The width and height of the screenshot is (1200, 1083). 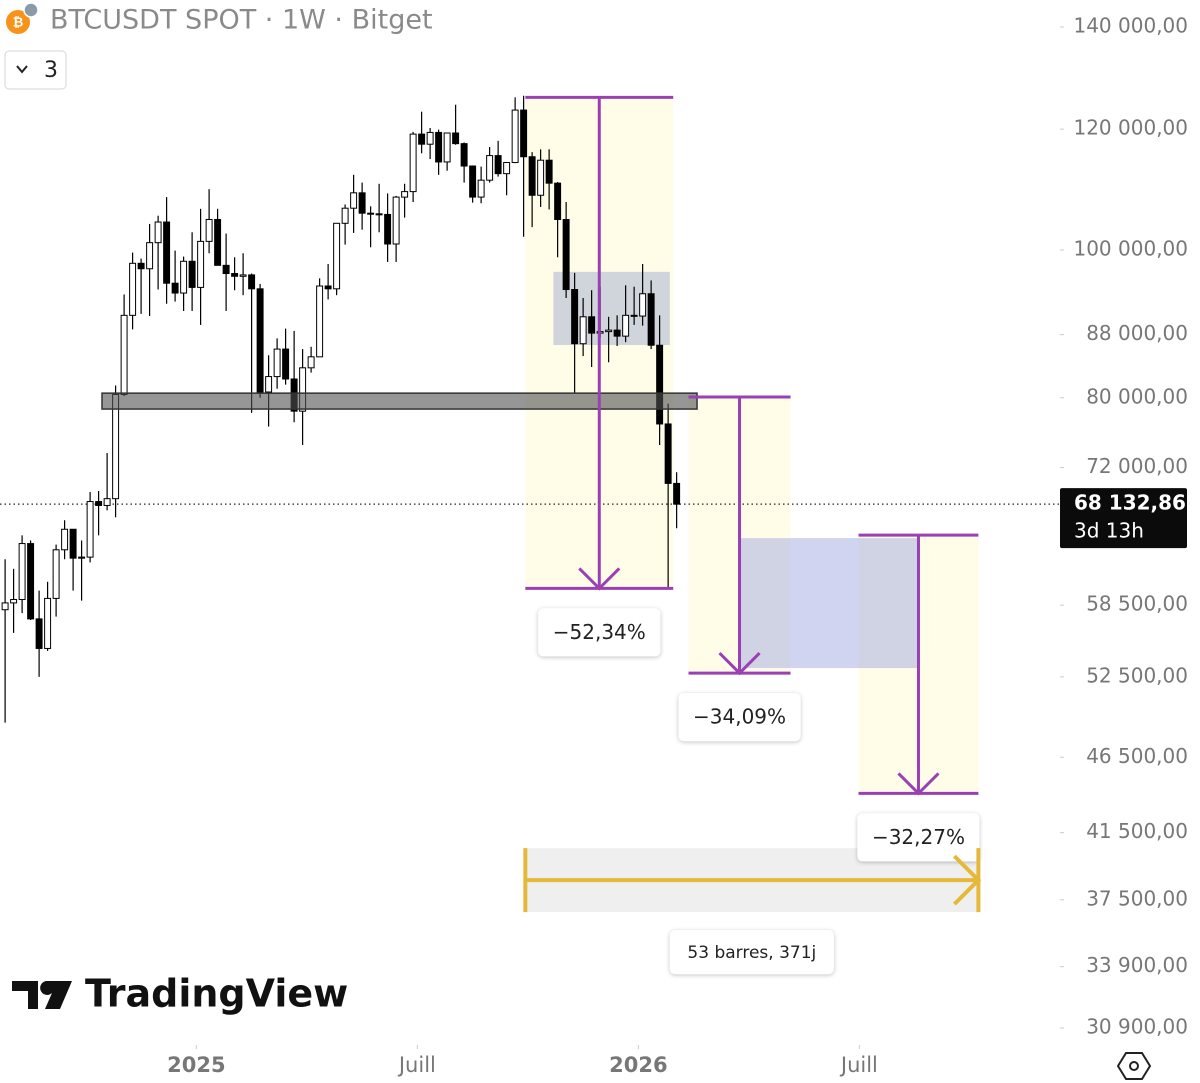 I want to click on y-tick-label: 140 000,00, so click(x=1130, y=25).